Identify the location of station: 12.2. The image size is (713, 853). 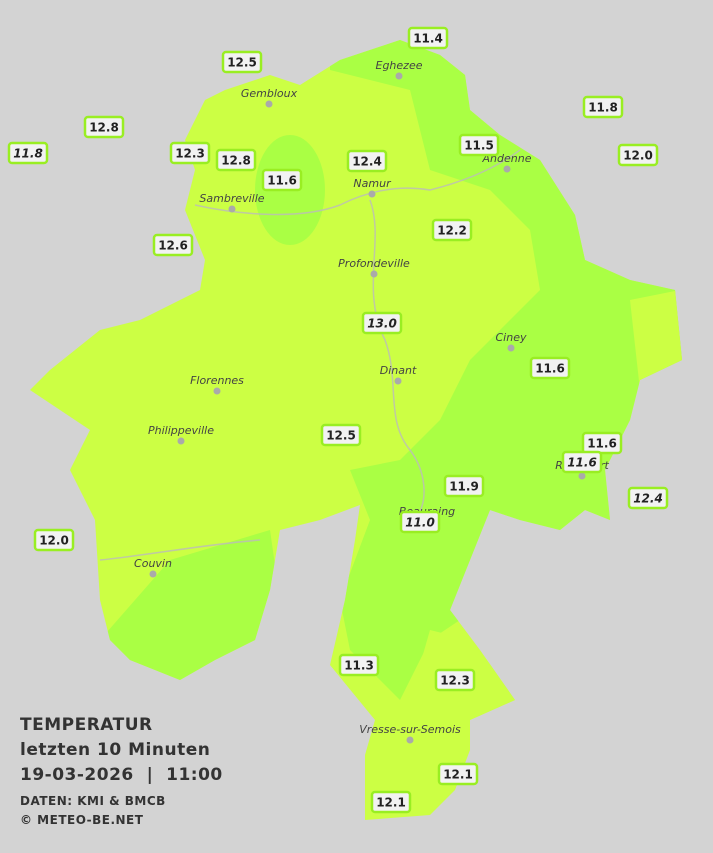
(452, 230).